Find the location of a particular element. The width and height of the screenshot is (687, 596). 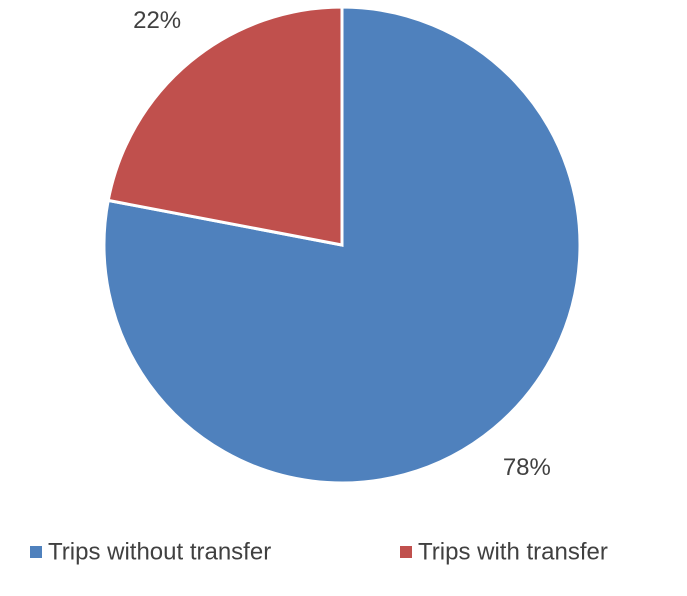

pie-slice is located at coordinates (225, 126).